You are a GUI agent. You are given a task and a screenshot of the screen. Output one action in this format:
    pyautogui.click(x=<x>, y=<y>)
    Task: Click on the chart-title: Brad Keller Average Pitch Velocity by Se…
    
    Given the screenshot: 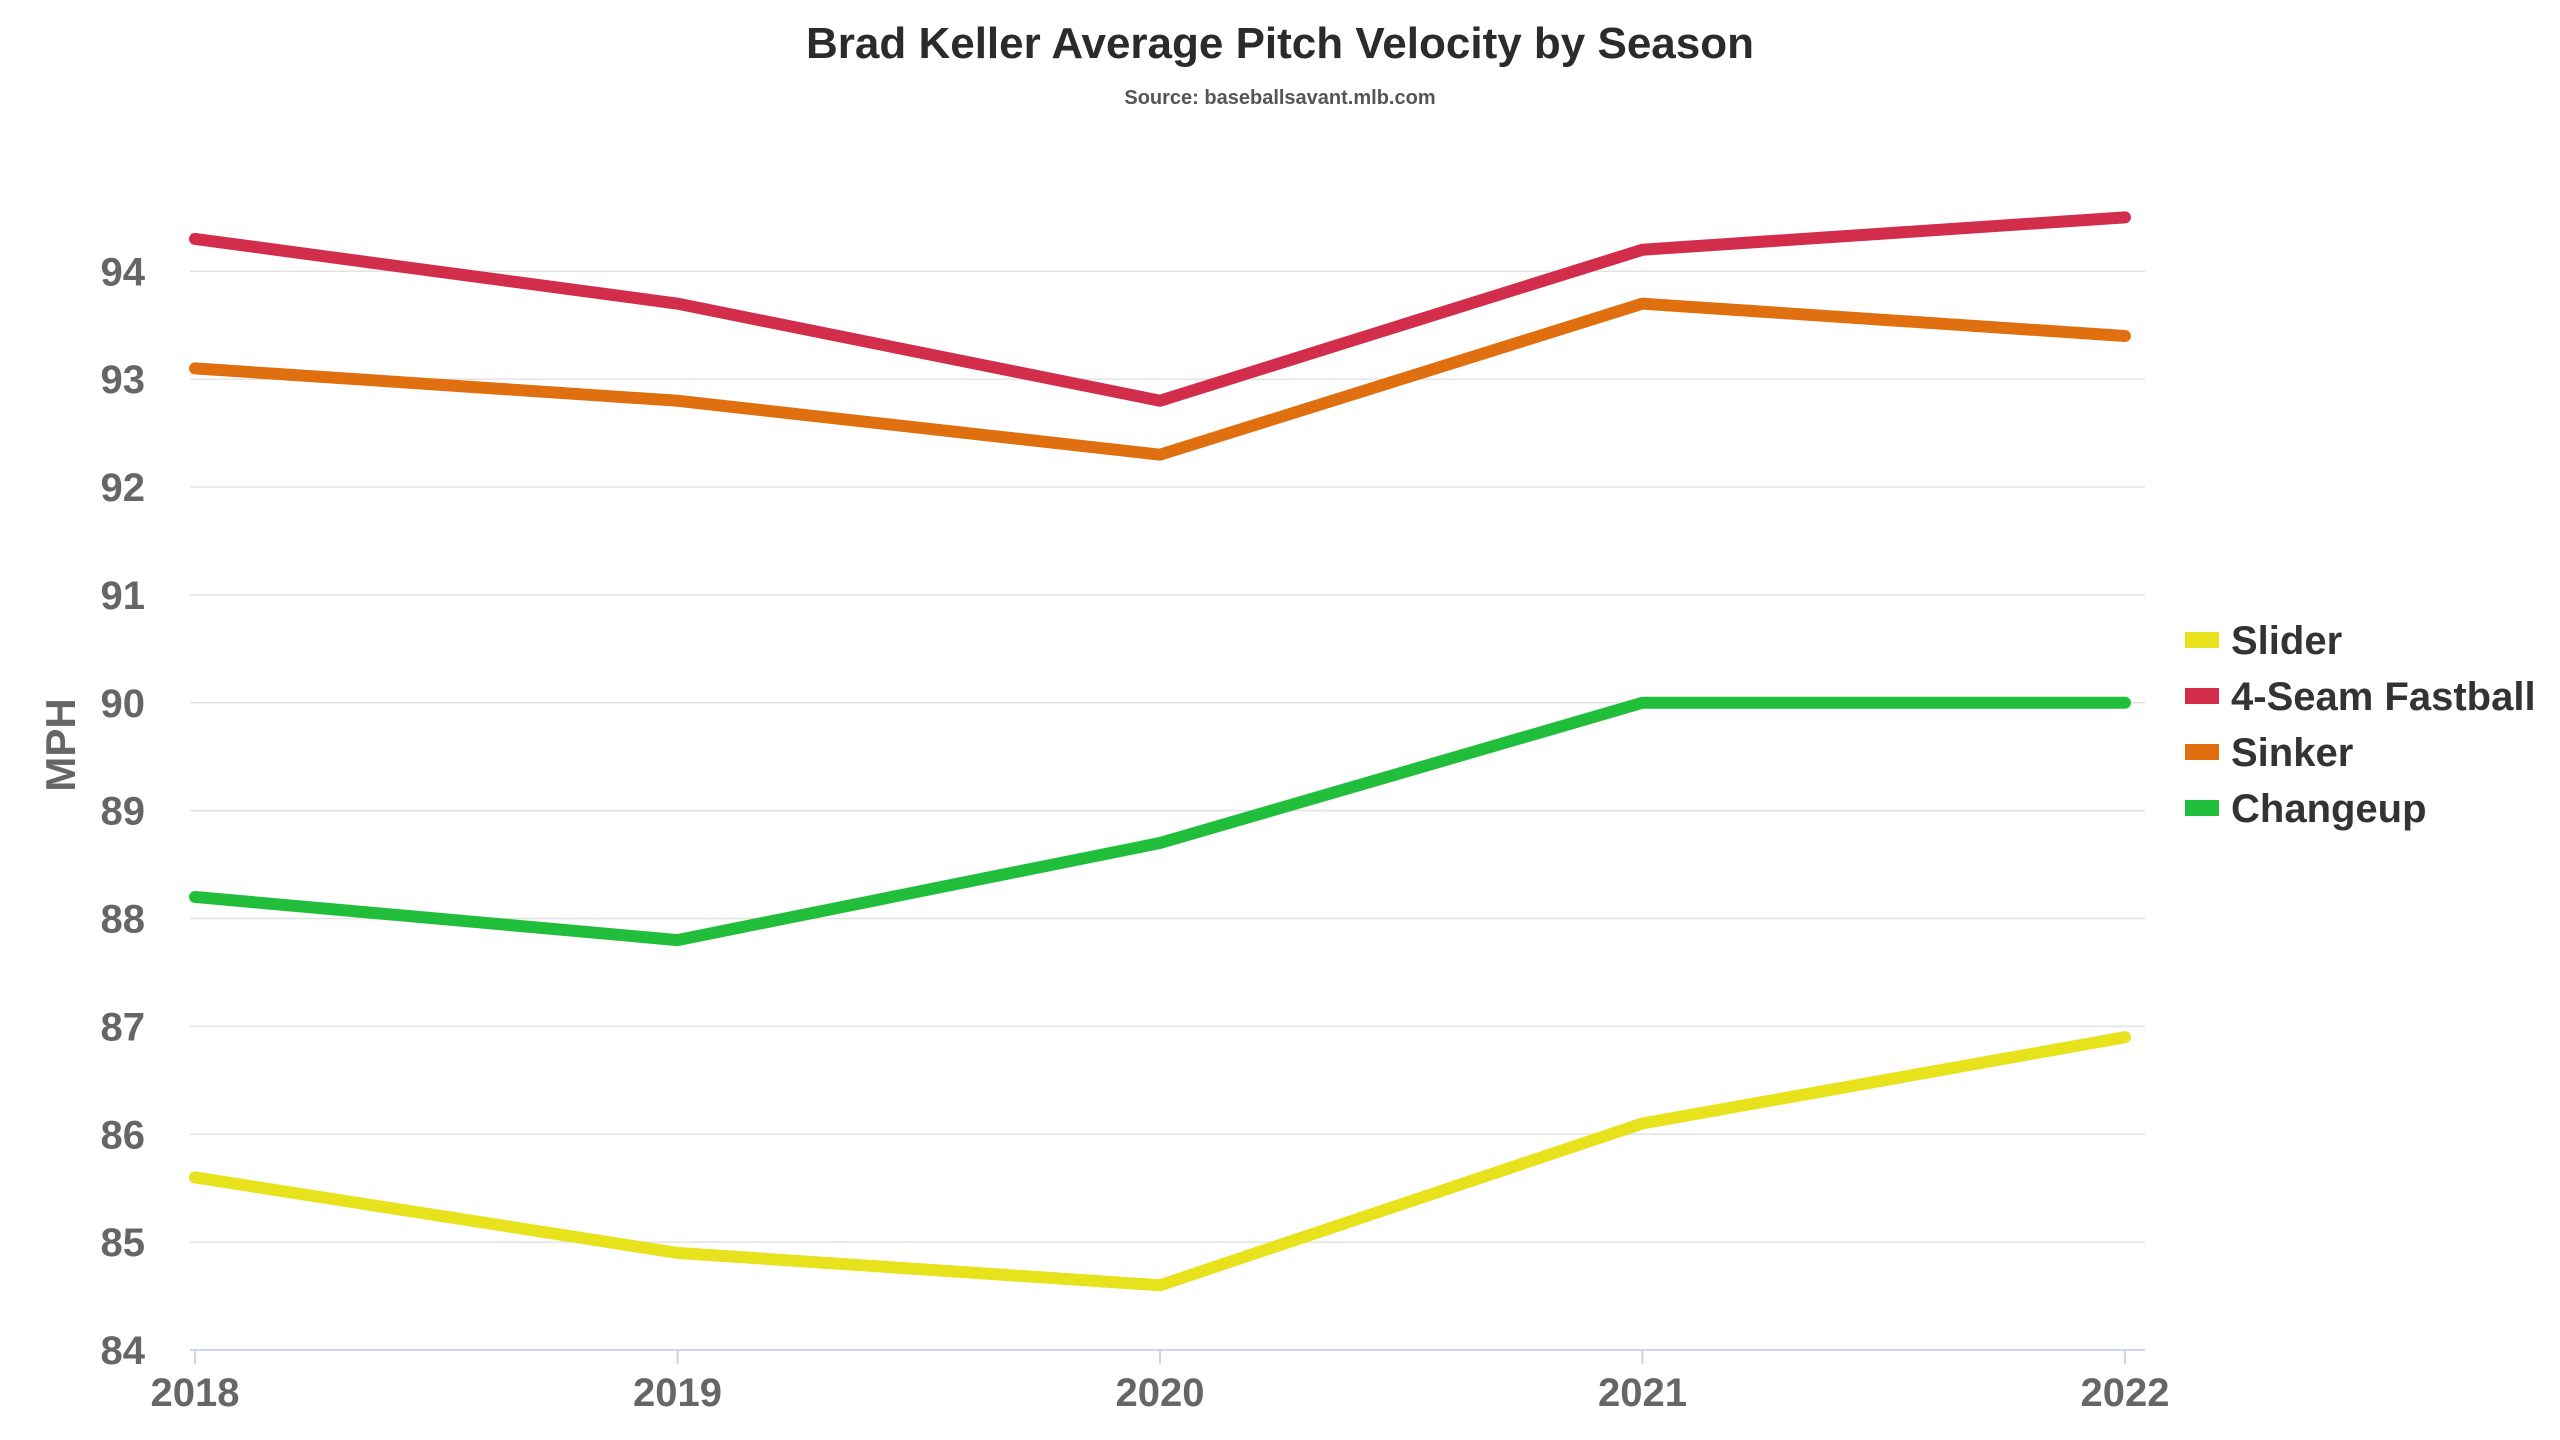 What is the action you would take?
    pyautogui.click(x=1280, y=43)
    